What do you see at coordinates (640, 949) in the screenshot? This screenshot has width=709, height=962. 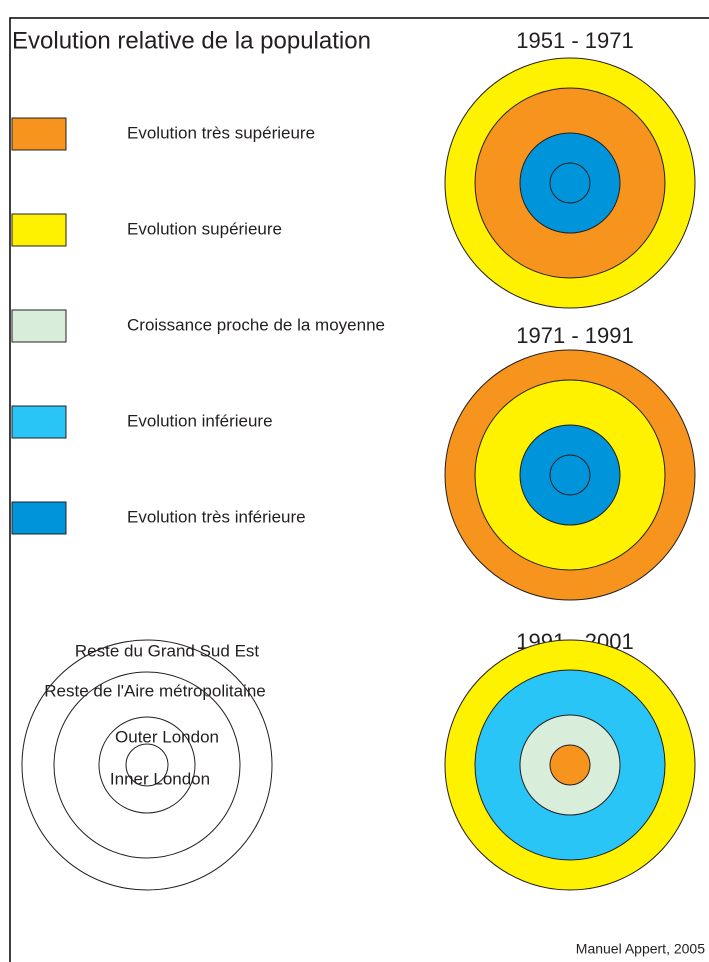 I see `credit: Manuel Appert, 2005` at bounding box center [640, 949].